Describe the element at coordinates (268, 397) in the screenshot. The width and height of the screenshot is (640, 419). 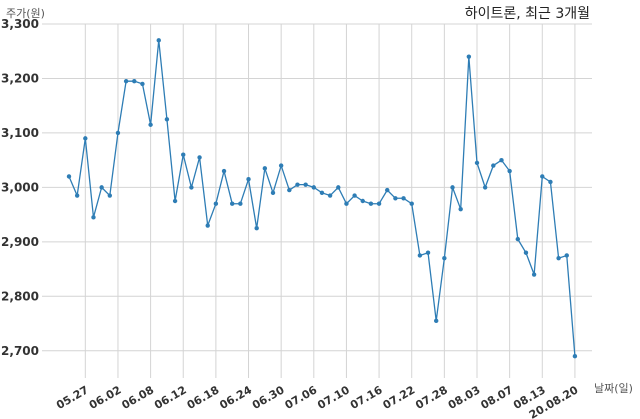
I see `x-tick-label: 06.30` at that location.